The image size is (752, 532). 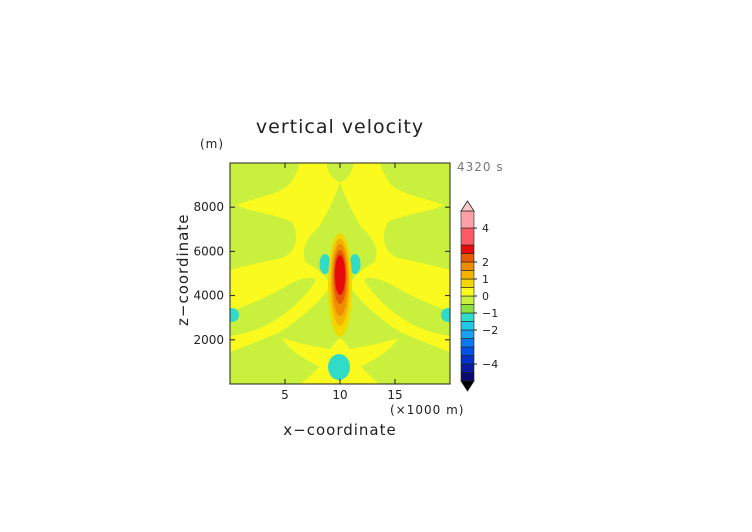 I want to click on colorbar-tick-label: 0, so click(x=485, y=296).